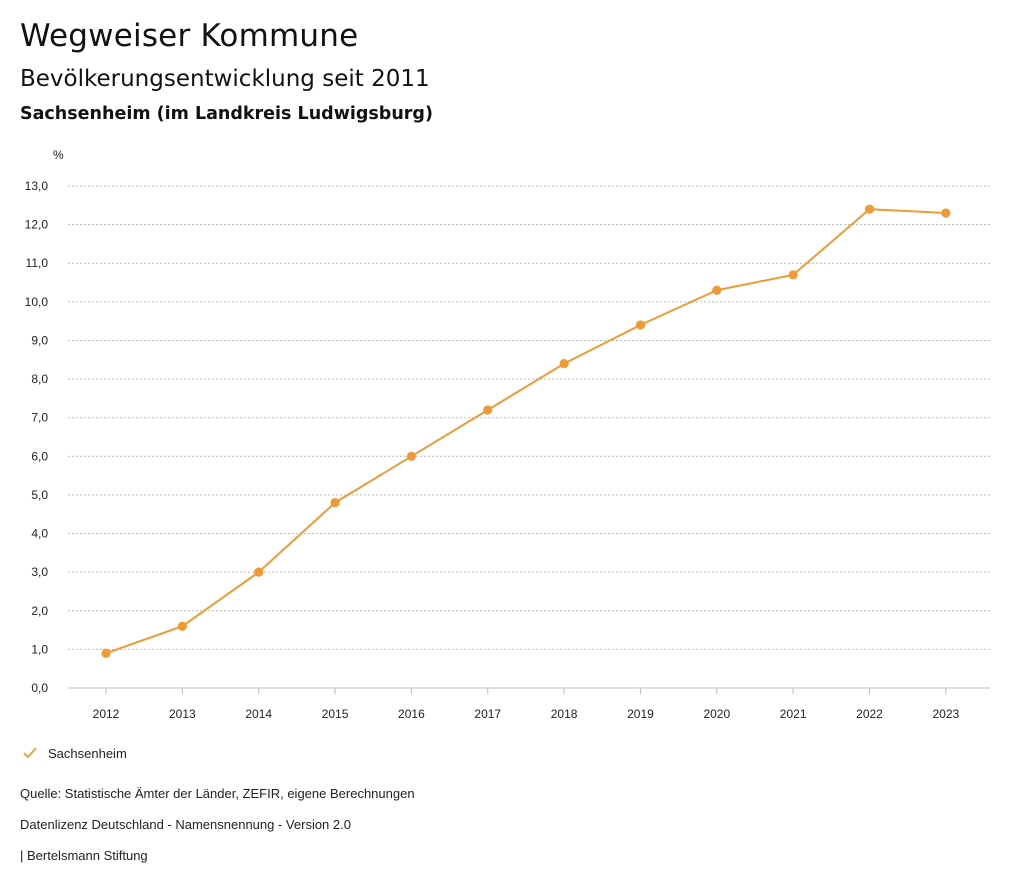  Describe the element at coordinates (182, 714) in the screenshot. I see `x-tick-label: 2013` at that location.